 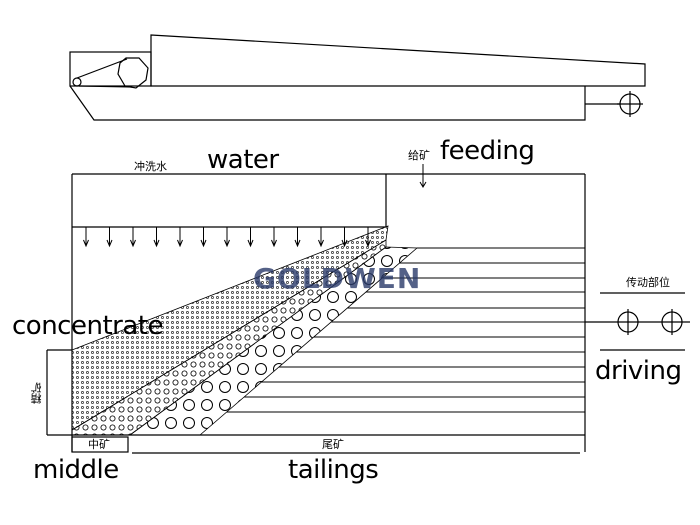 What do you see at coordinates (76, 470) in the screenshot?
I see `middle-label: middle` at bounding box center [76, 470].